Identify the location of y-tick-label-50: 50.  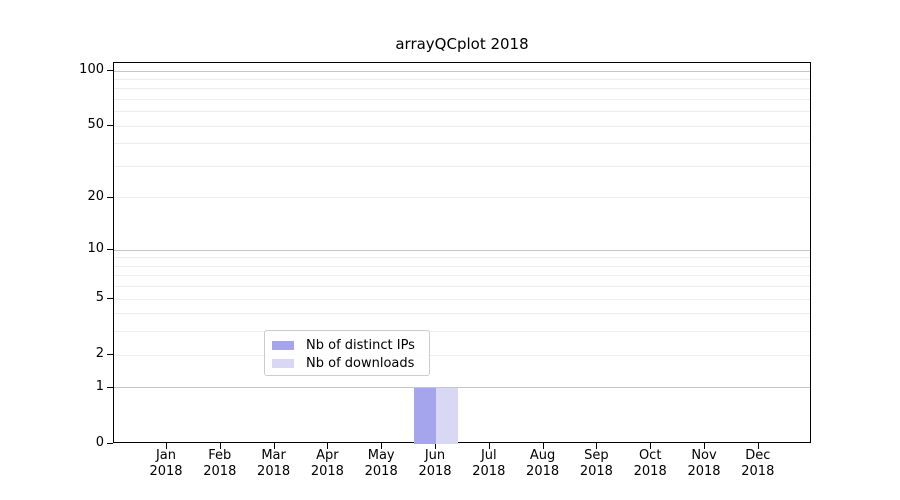
(95, 125).